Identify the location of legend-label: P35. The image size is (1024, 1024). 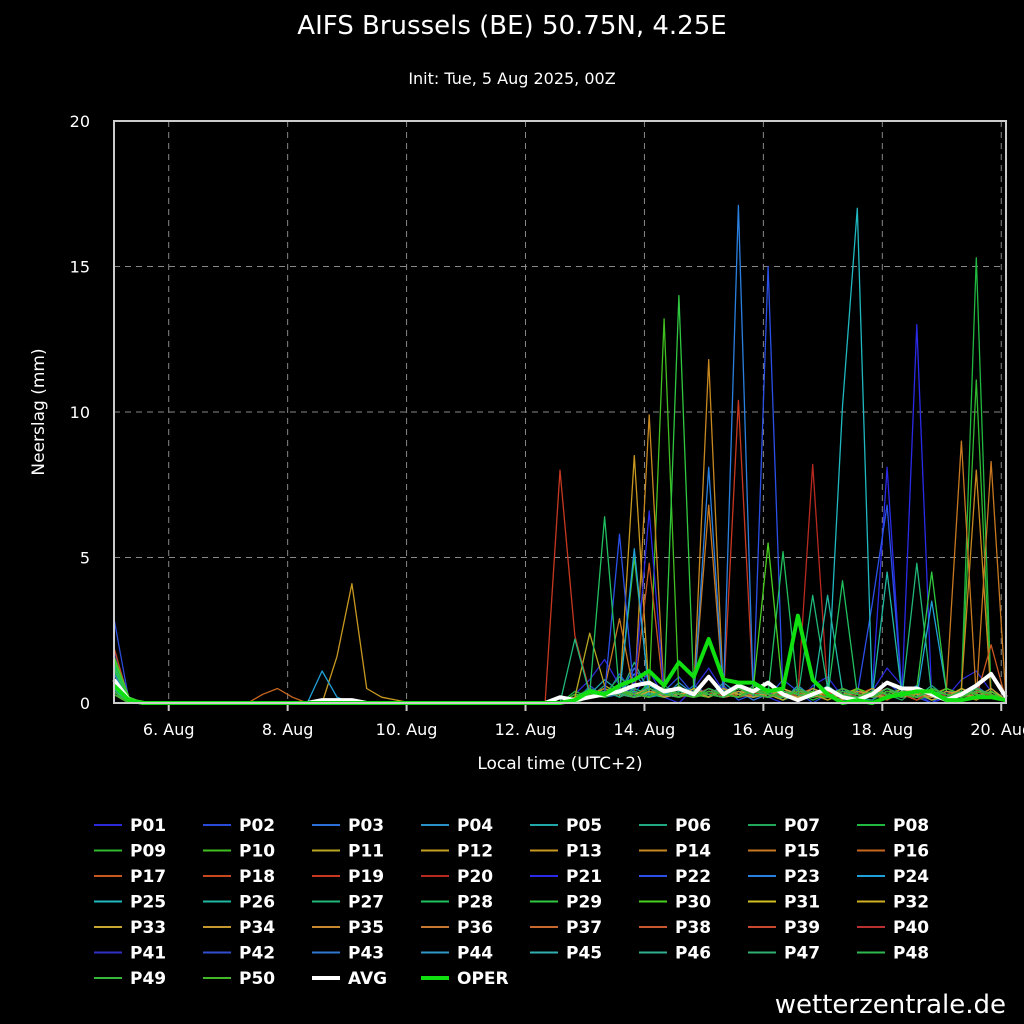
(366, 928).